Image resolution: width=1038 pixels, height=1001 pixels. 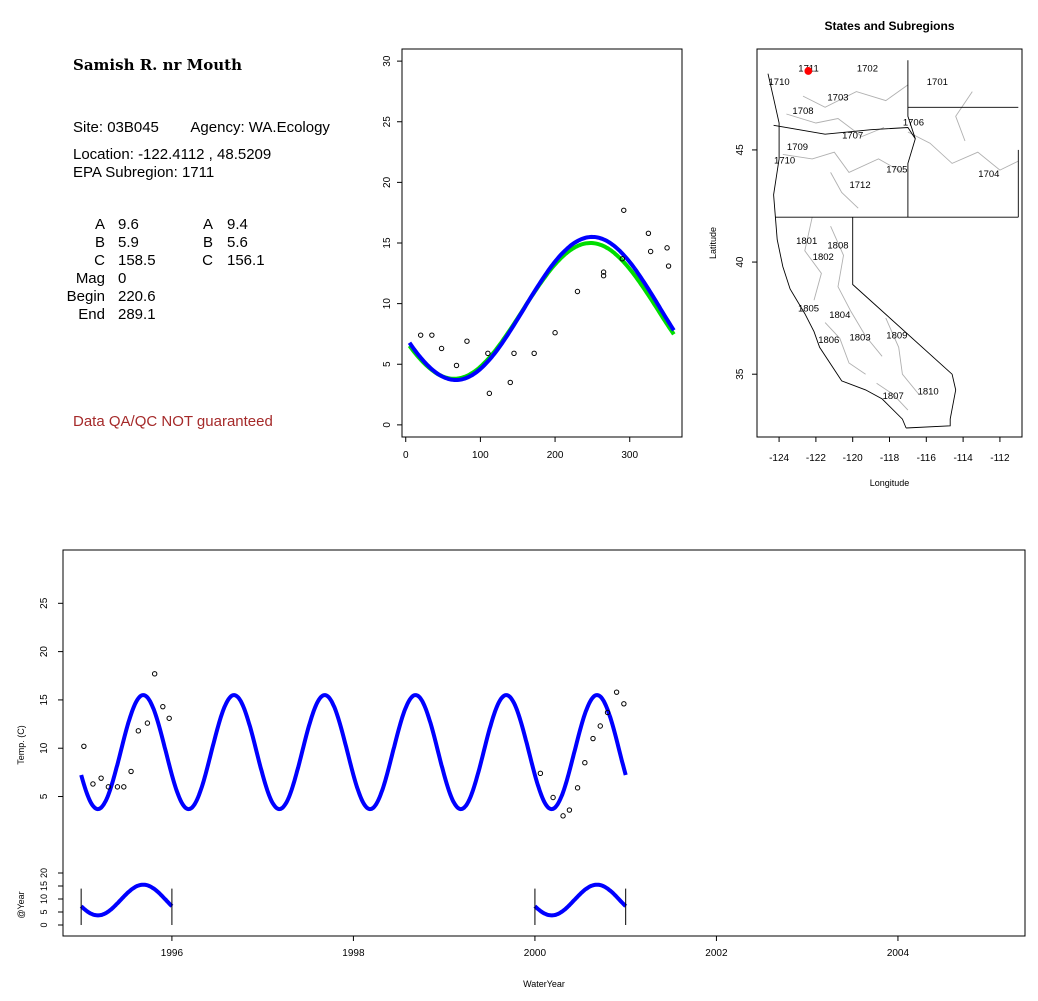 I want to click on subregion-line: EPA Subregion: 1711, so click(x=143, y=173).